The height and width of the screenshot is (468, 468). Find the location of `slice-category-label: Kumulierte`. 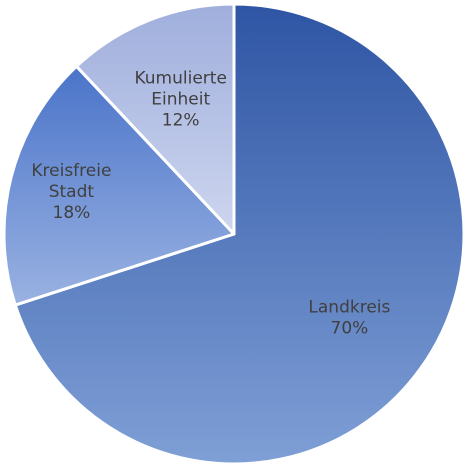

slice-category-label: Kumulierte is located at coordinates (180, 78).